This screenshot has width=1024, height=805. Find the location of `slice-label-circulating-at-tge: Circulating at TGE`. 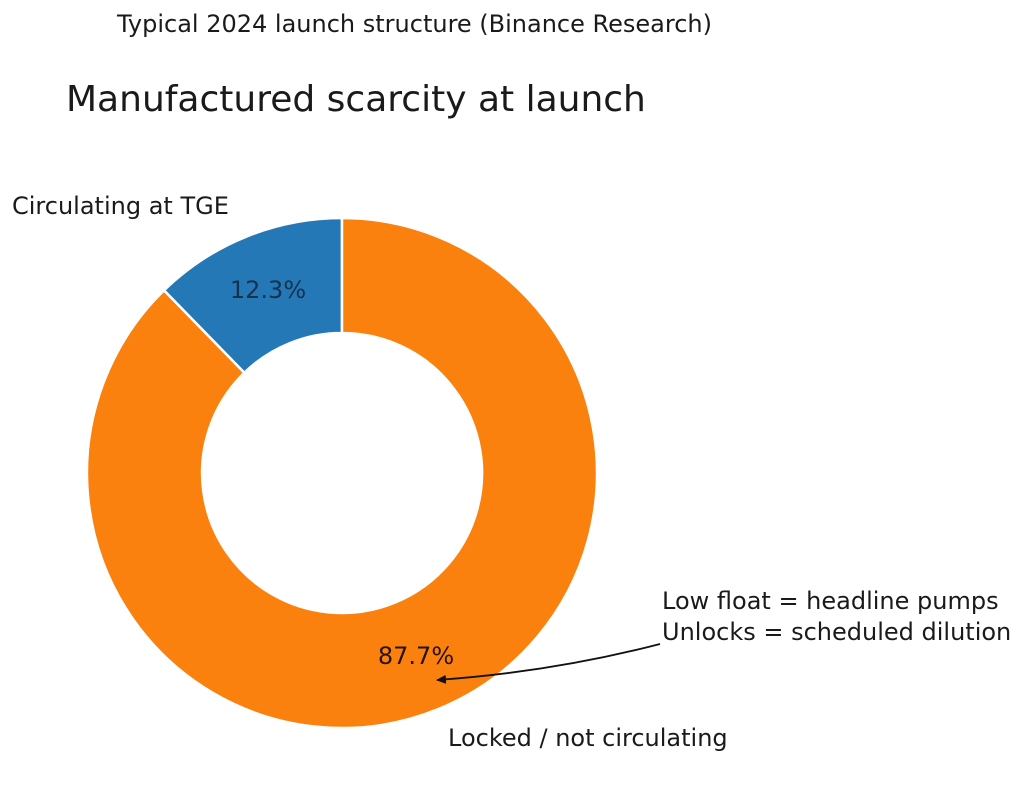

slice-label-circulating-at-tge: Circulating at TGE is located at coordinates (120, 206).